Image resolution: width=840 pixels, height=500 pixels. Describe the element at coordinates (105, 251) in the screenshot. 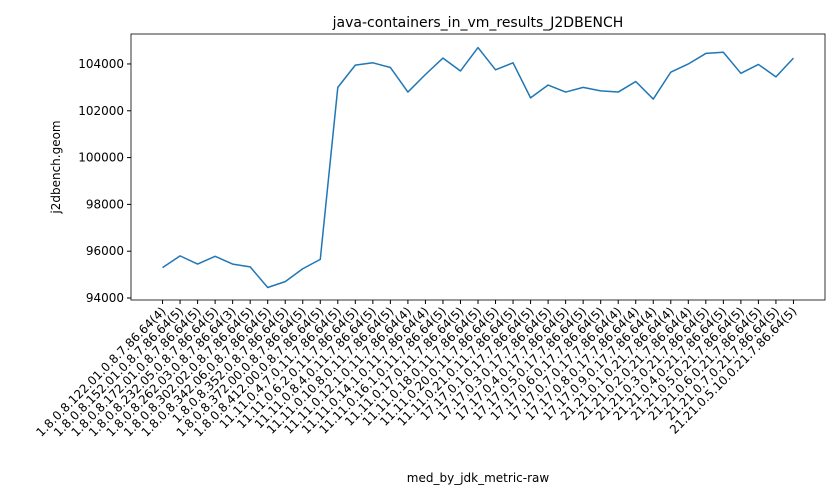

I see `y-tick-label: 96000` at that location.